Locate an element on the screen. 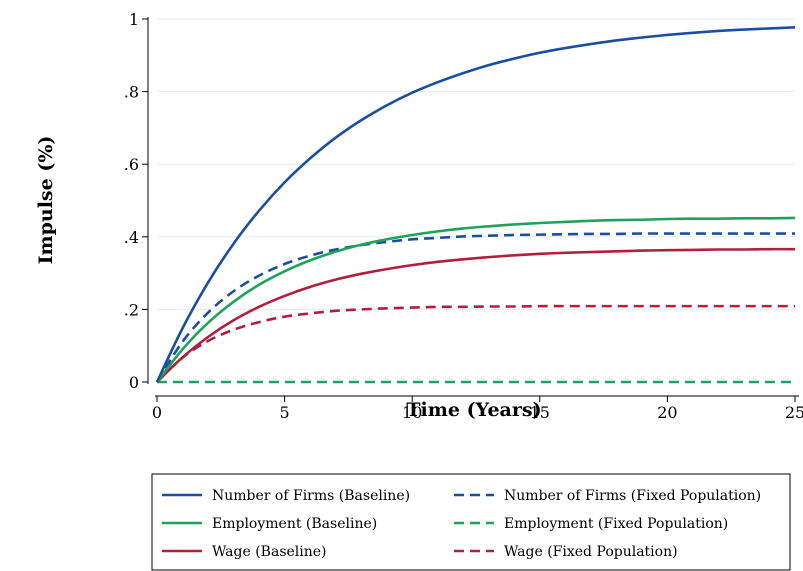  legend-label-4: Wage (Baseline) is located at coordinates (269, 552).